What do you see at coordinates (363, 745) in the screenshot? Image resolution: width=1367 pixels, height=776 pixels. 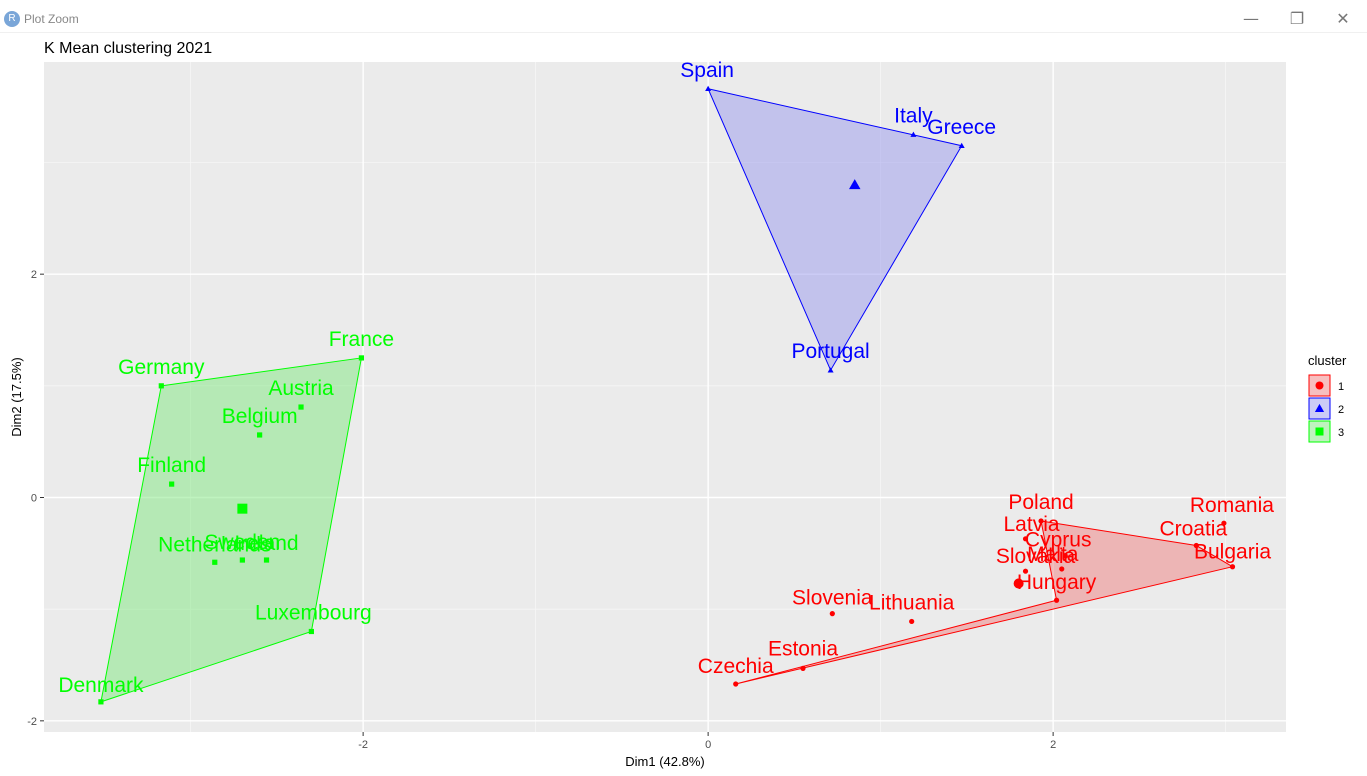 I see `x-tick-label: -2` at bounding box center [363, 745].